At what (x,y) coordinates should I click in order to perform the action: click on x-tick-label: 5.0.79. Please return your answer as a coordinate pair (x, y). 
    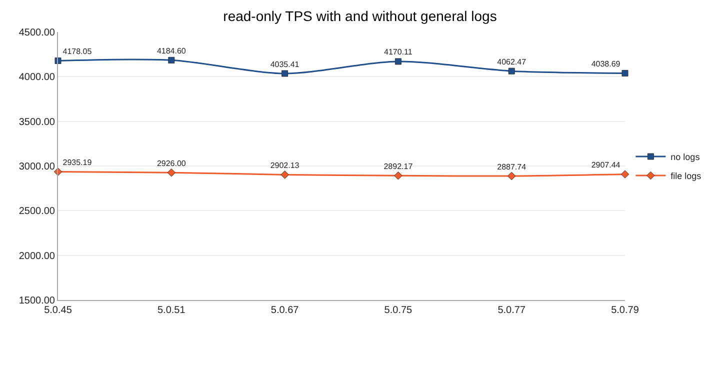
    Looking at the image, I should click on (625, 310).